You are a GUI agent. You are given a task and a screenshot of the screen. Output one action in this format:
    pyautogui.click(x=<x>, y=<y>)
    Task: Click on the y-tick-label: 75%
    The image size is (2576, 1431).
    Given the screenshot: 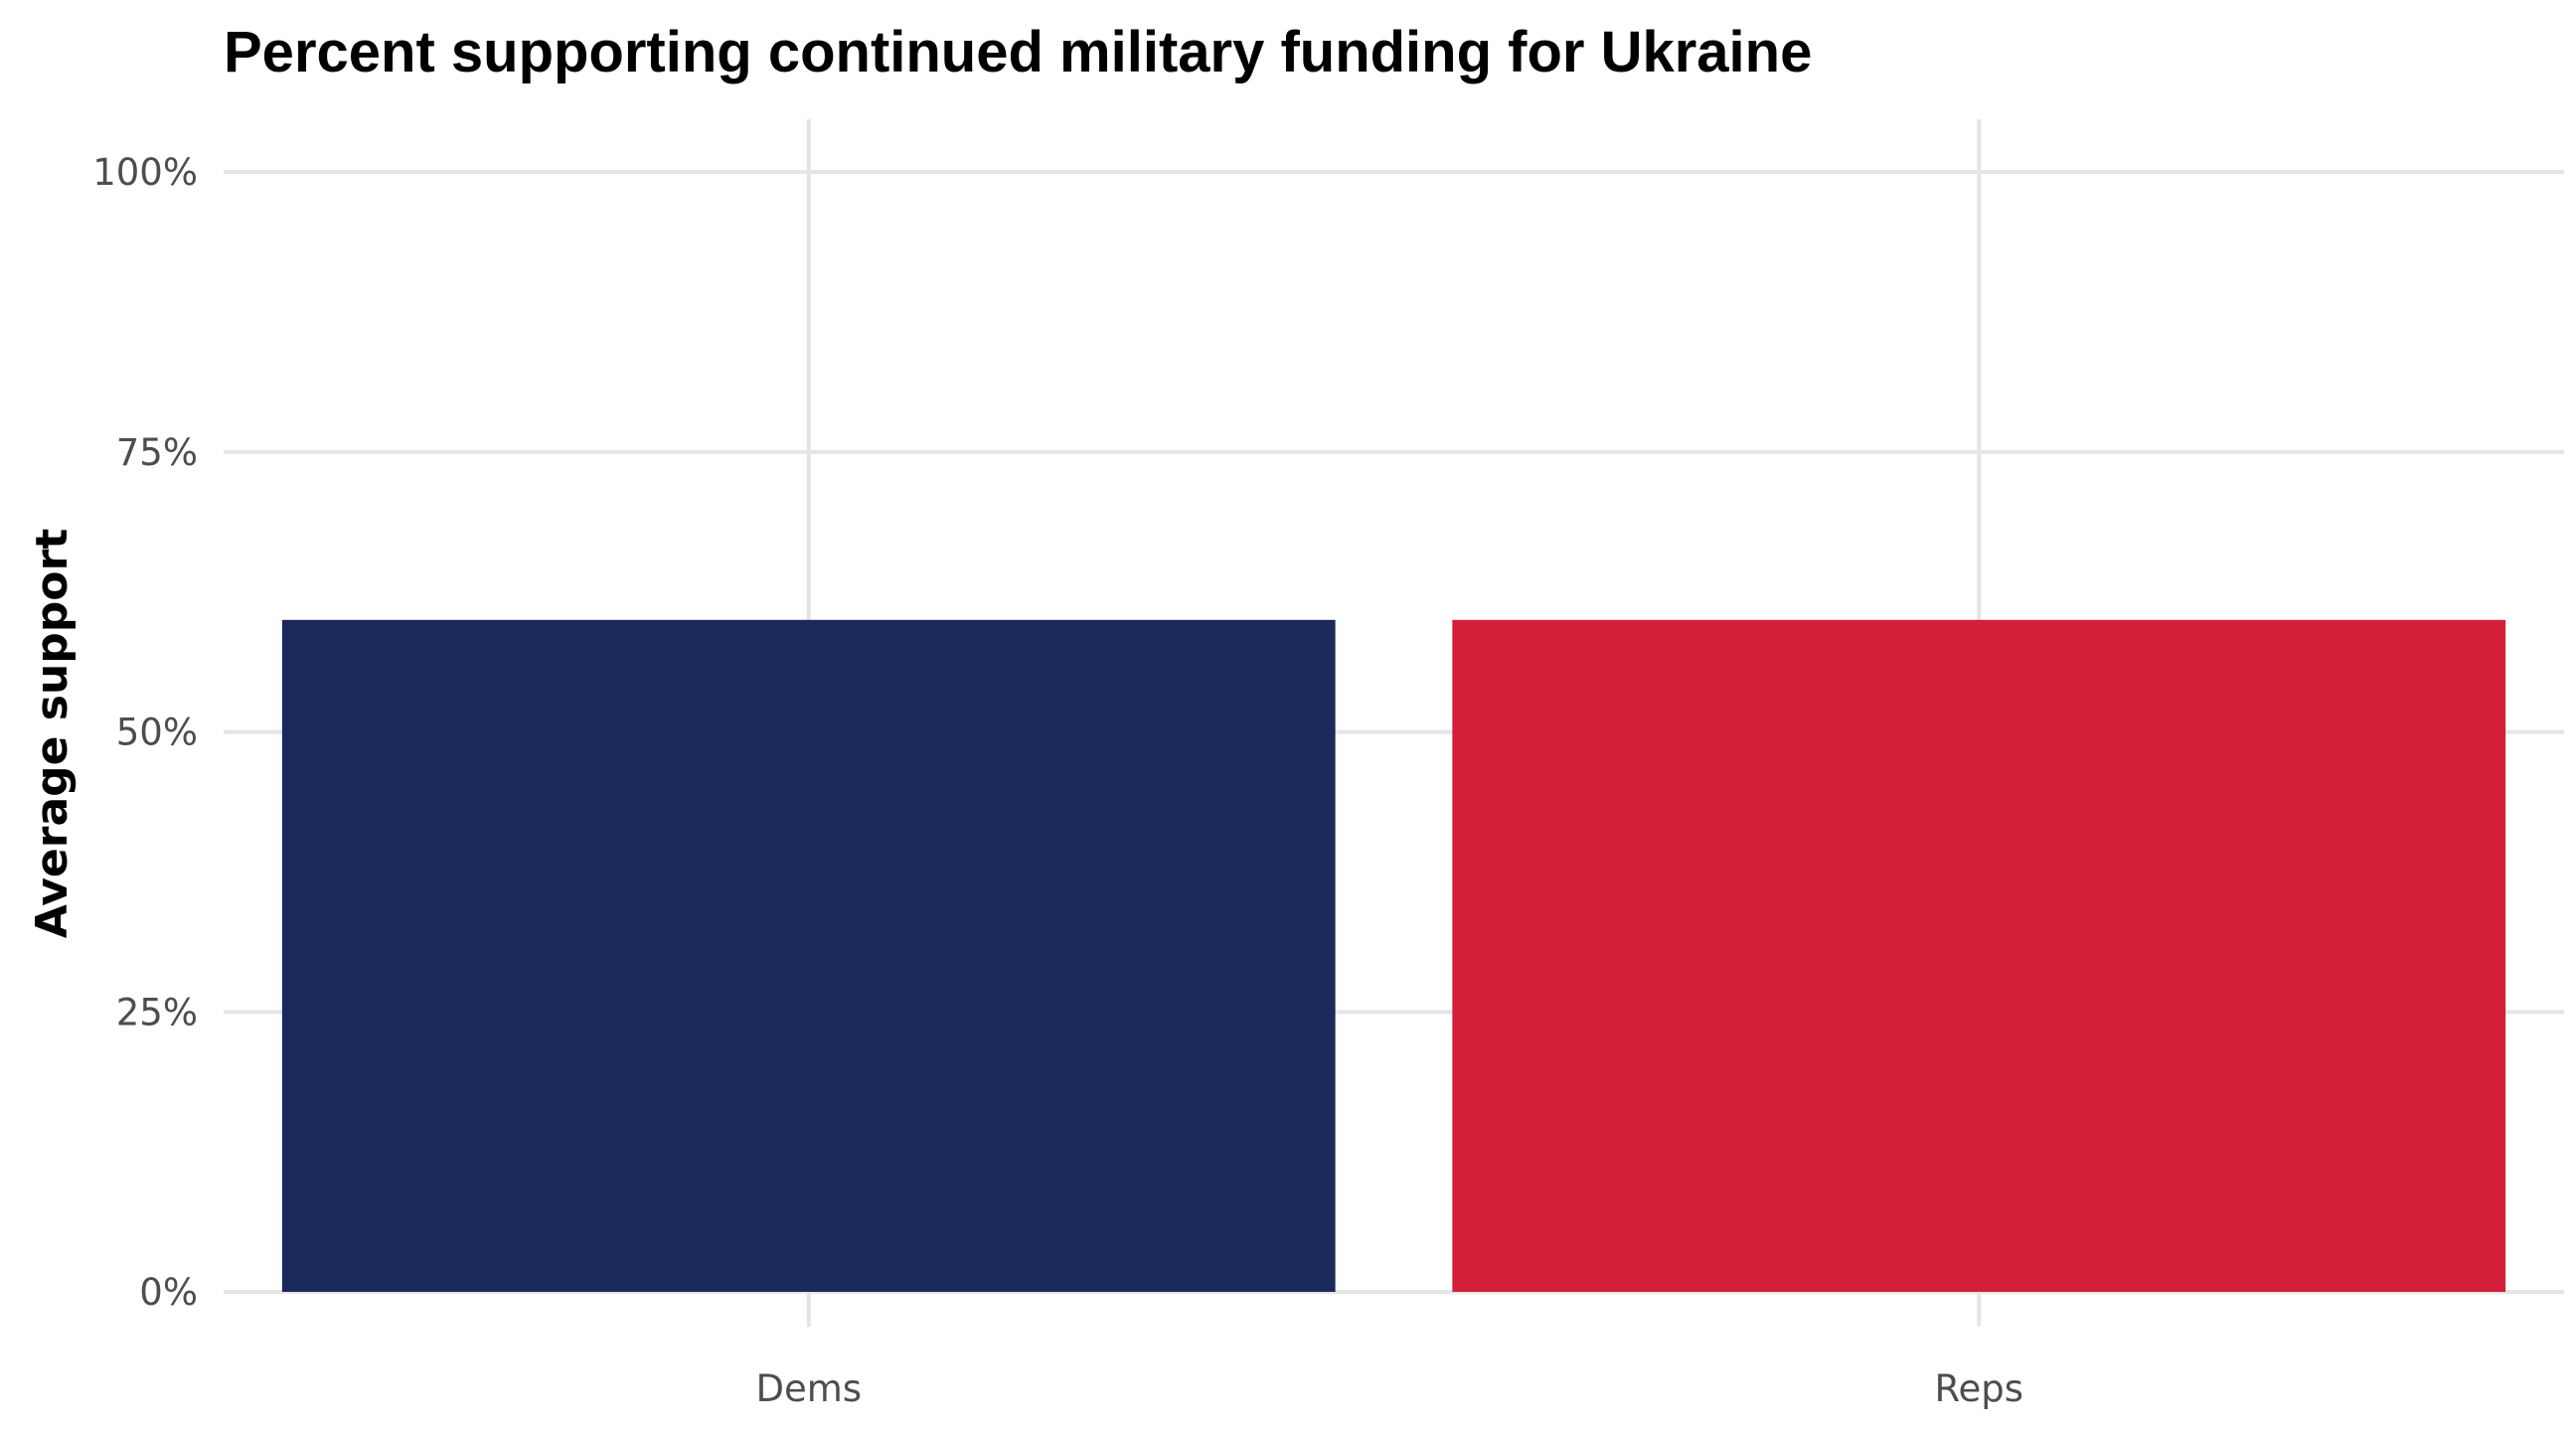 What is the action you would take?
    pyautogui.click(x=157, y=453)
    